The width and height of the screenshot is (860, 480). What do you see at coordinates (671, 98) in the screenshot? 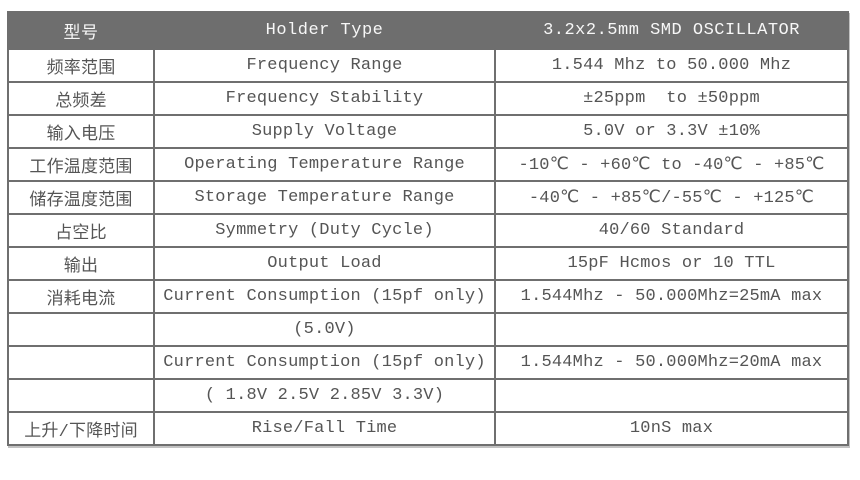
I see `param-value: ±25ppm to ±50ppm` at bounding box center [671, 98].